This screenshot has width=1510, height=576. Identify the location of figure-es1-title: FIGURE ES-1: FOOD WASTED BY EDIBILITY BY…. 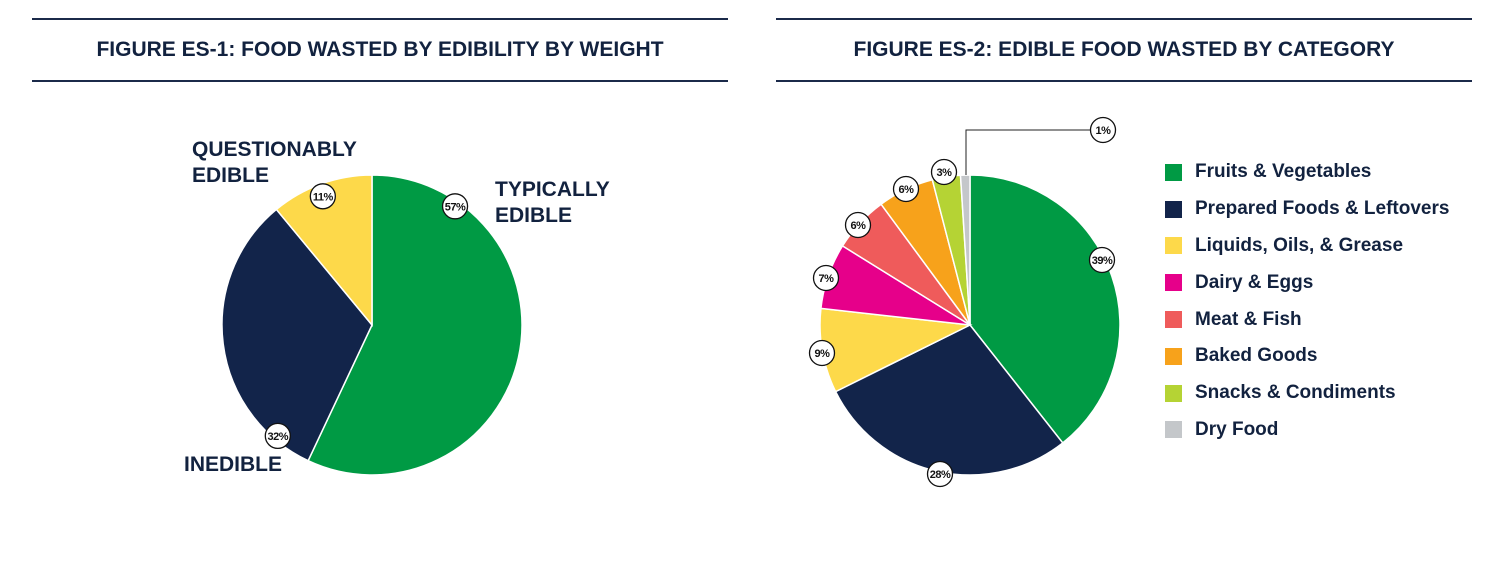
(380, 50).